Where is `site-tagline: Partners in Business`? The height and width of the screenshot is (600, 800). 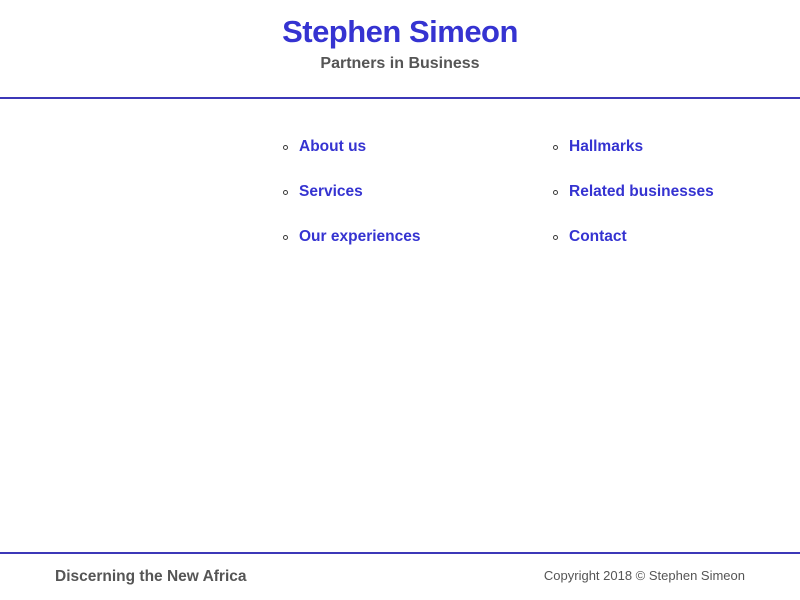 site-tagline: Partners in Business is located at coordinates (400, 63).